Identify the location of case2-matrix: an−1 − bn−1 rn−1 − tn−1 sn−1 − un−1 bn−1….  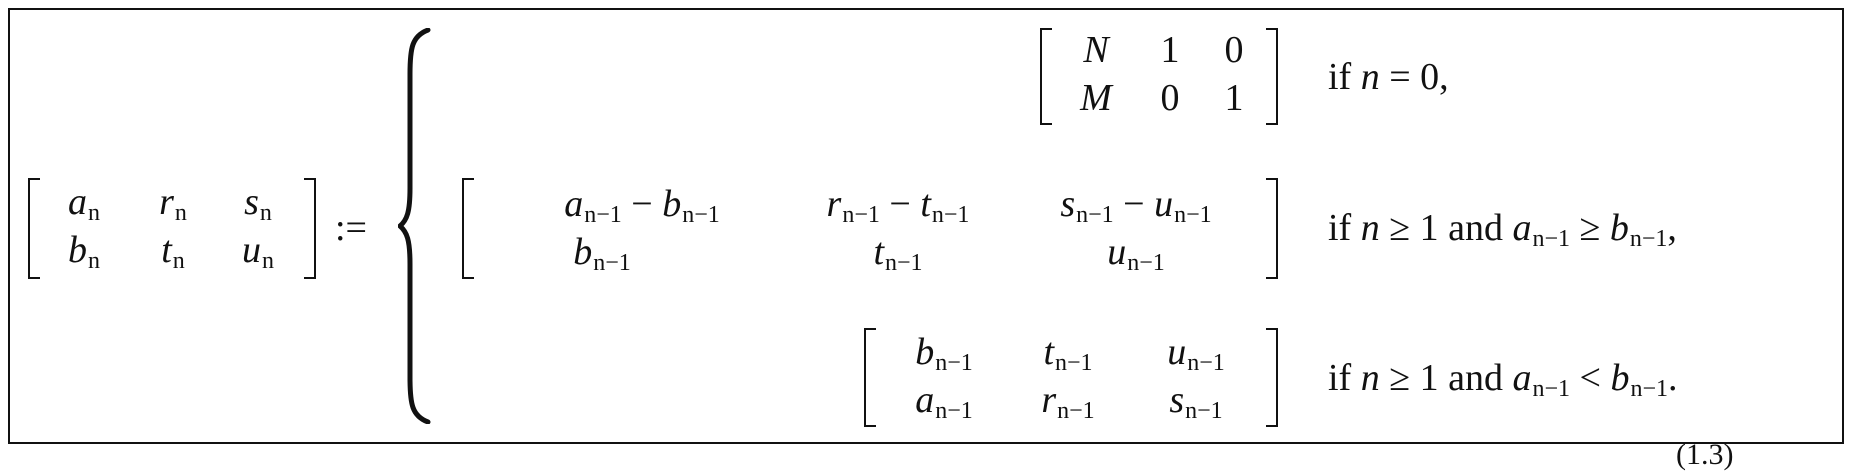
(870, 228).